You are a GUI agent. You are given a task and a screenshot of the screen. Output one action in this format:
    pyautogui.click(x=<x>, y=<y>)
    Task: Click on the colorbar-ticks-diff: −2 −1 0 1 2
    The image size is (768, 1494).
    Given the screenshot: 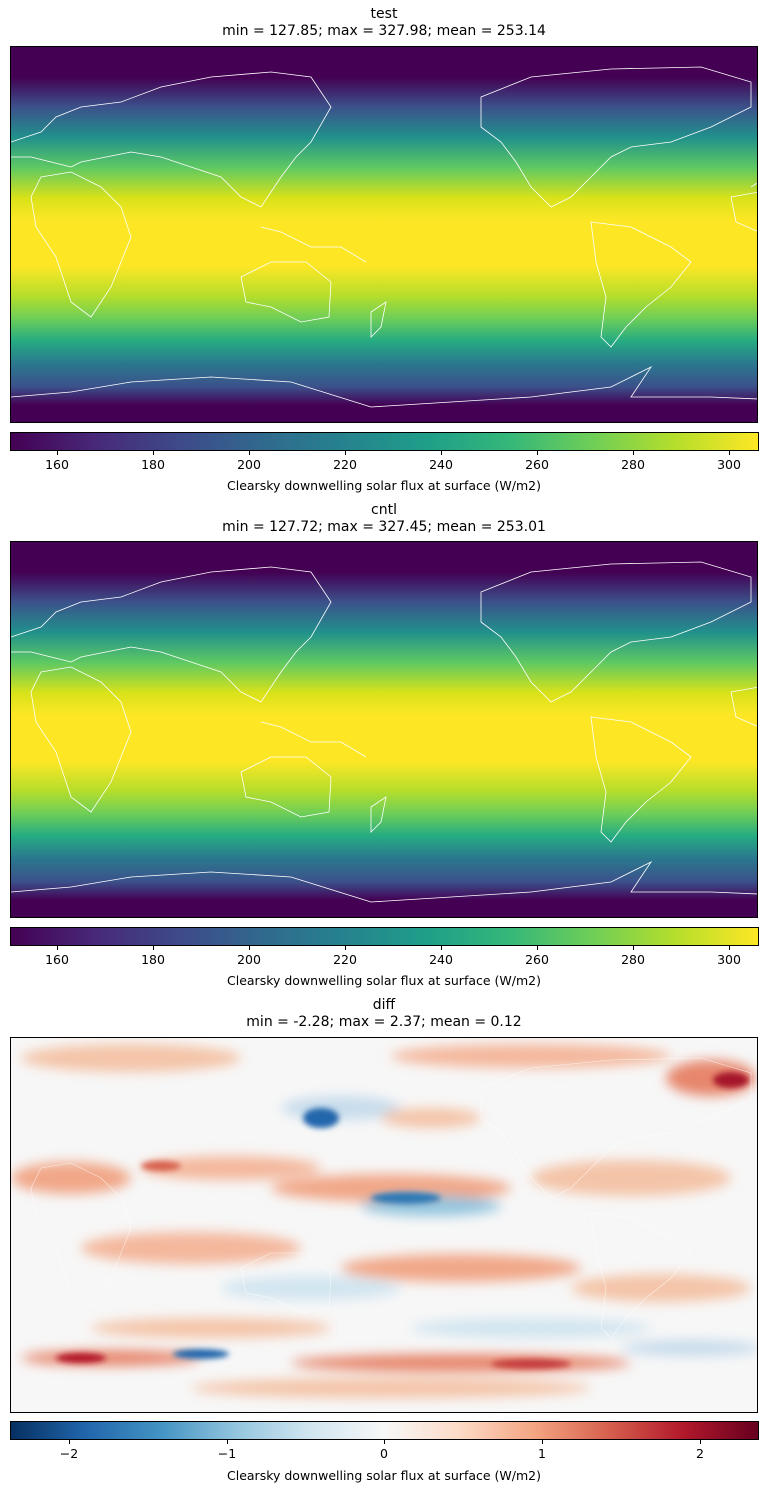 What is the action you would take?
    pyautogui.click(x=384, y=1450)
    